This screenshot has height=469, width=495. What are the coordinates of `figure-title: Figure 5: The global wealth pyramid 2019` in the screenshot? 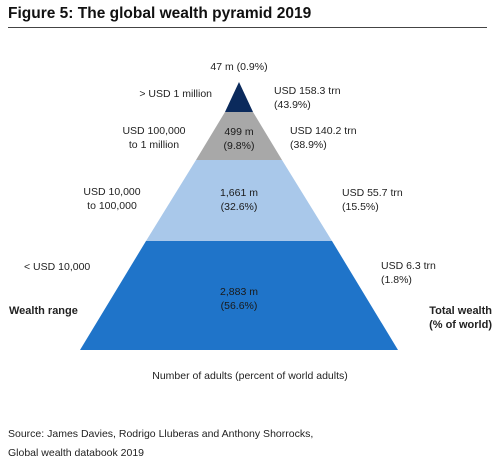 It's located at (160, 13).